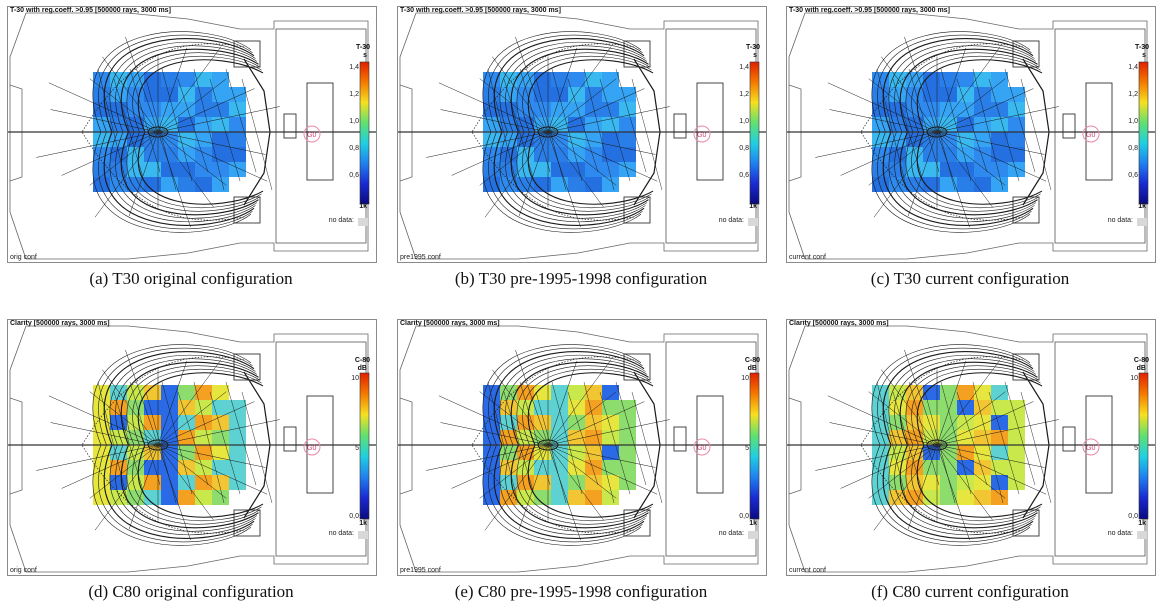 The width and height of the screenshot is (1161, 608). I want to click on source-marker, so click(312, 447).